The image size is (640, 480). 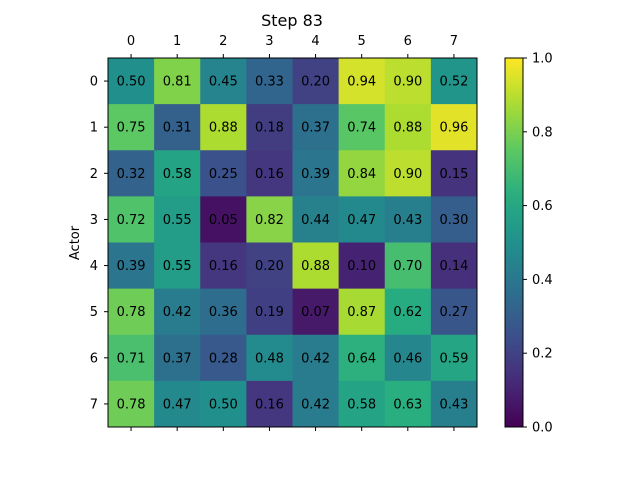 I want to click on cell-value-label: 0.52, so click(x=453, y=82).